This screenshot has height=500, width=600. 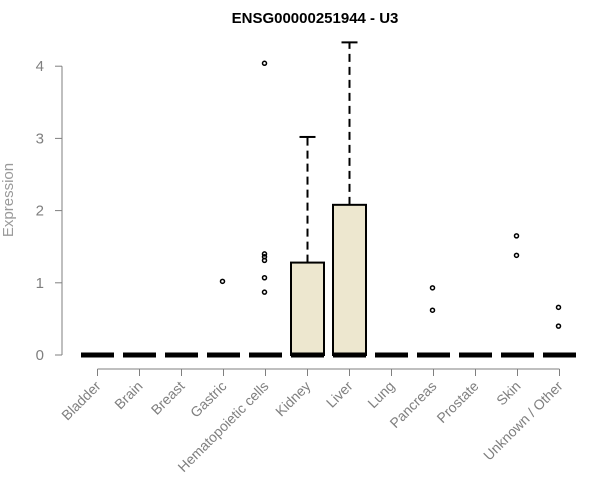 What do you see at coordinates (40, 138) in the screenshot?
I see `y-tick-label: 3` at bounding box center [40, 138].